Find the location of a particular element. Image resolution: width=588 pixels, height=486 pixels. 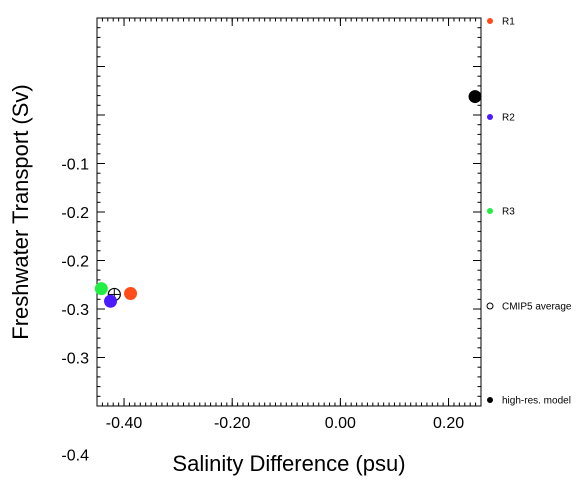

y-tick-label: -0.2 is located at coordinates (75, 262).